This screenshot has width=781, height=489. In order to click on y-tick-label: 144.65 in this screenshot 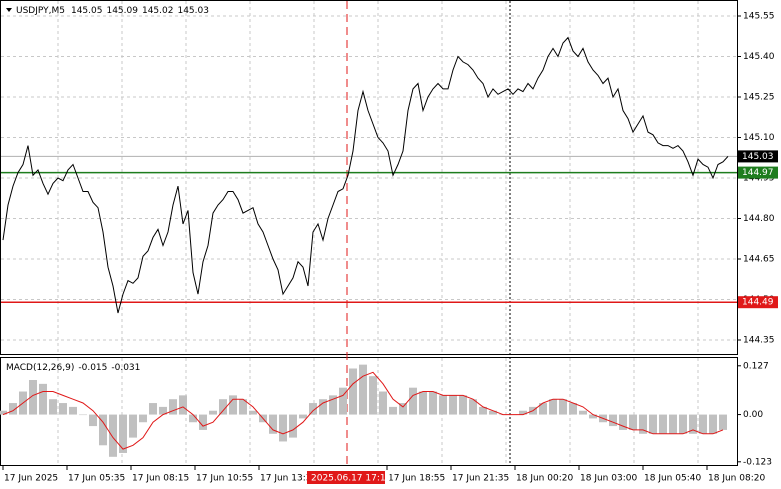, I will do `click(759, 260)`.